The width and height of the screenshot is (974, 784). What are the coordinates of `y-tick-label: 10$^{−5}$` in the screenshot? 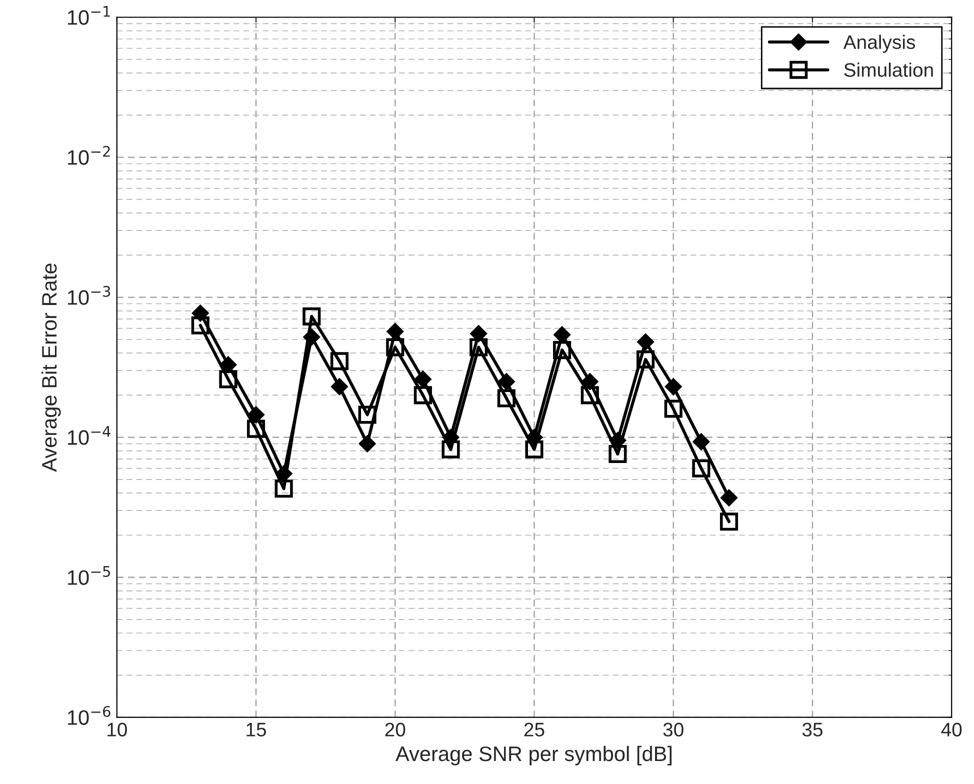 It's located at (89, 575).